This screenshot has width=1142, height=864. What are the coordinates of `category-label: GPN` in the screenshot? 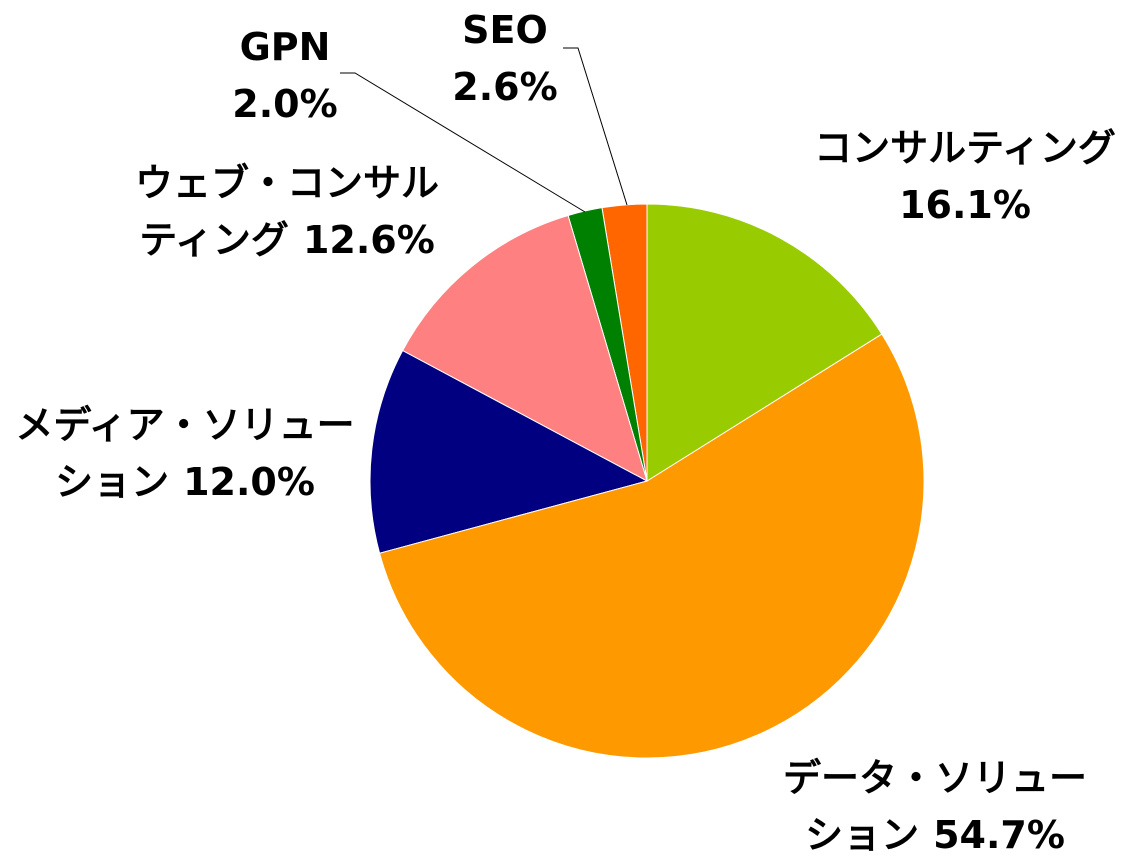 It's located at (285, 47).